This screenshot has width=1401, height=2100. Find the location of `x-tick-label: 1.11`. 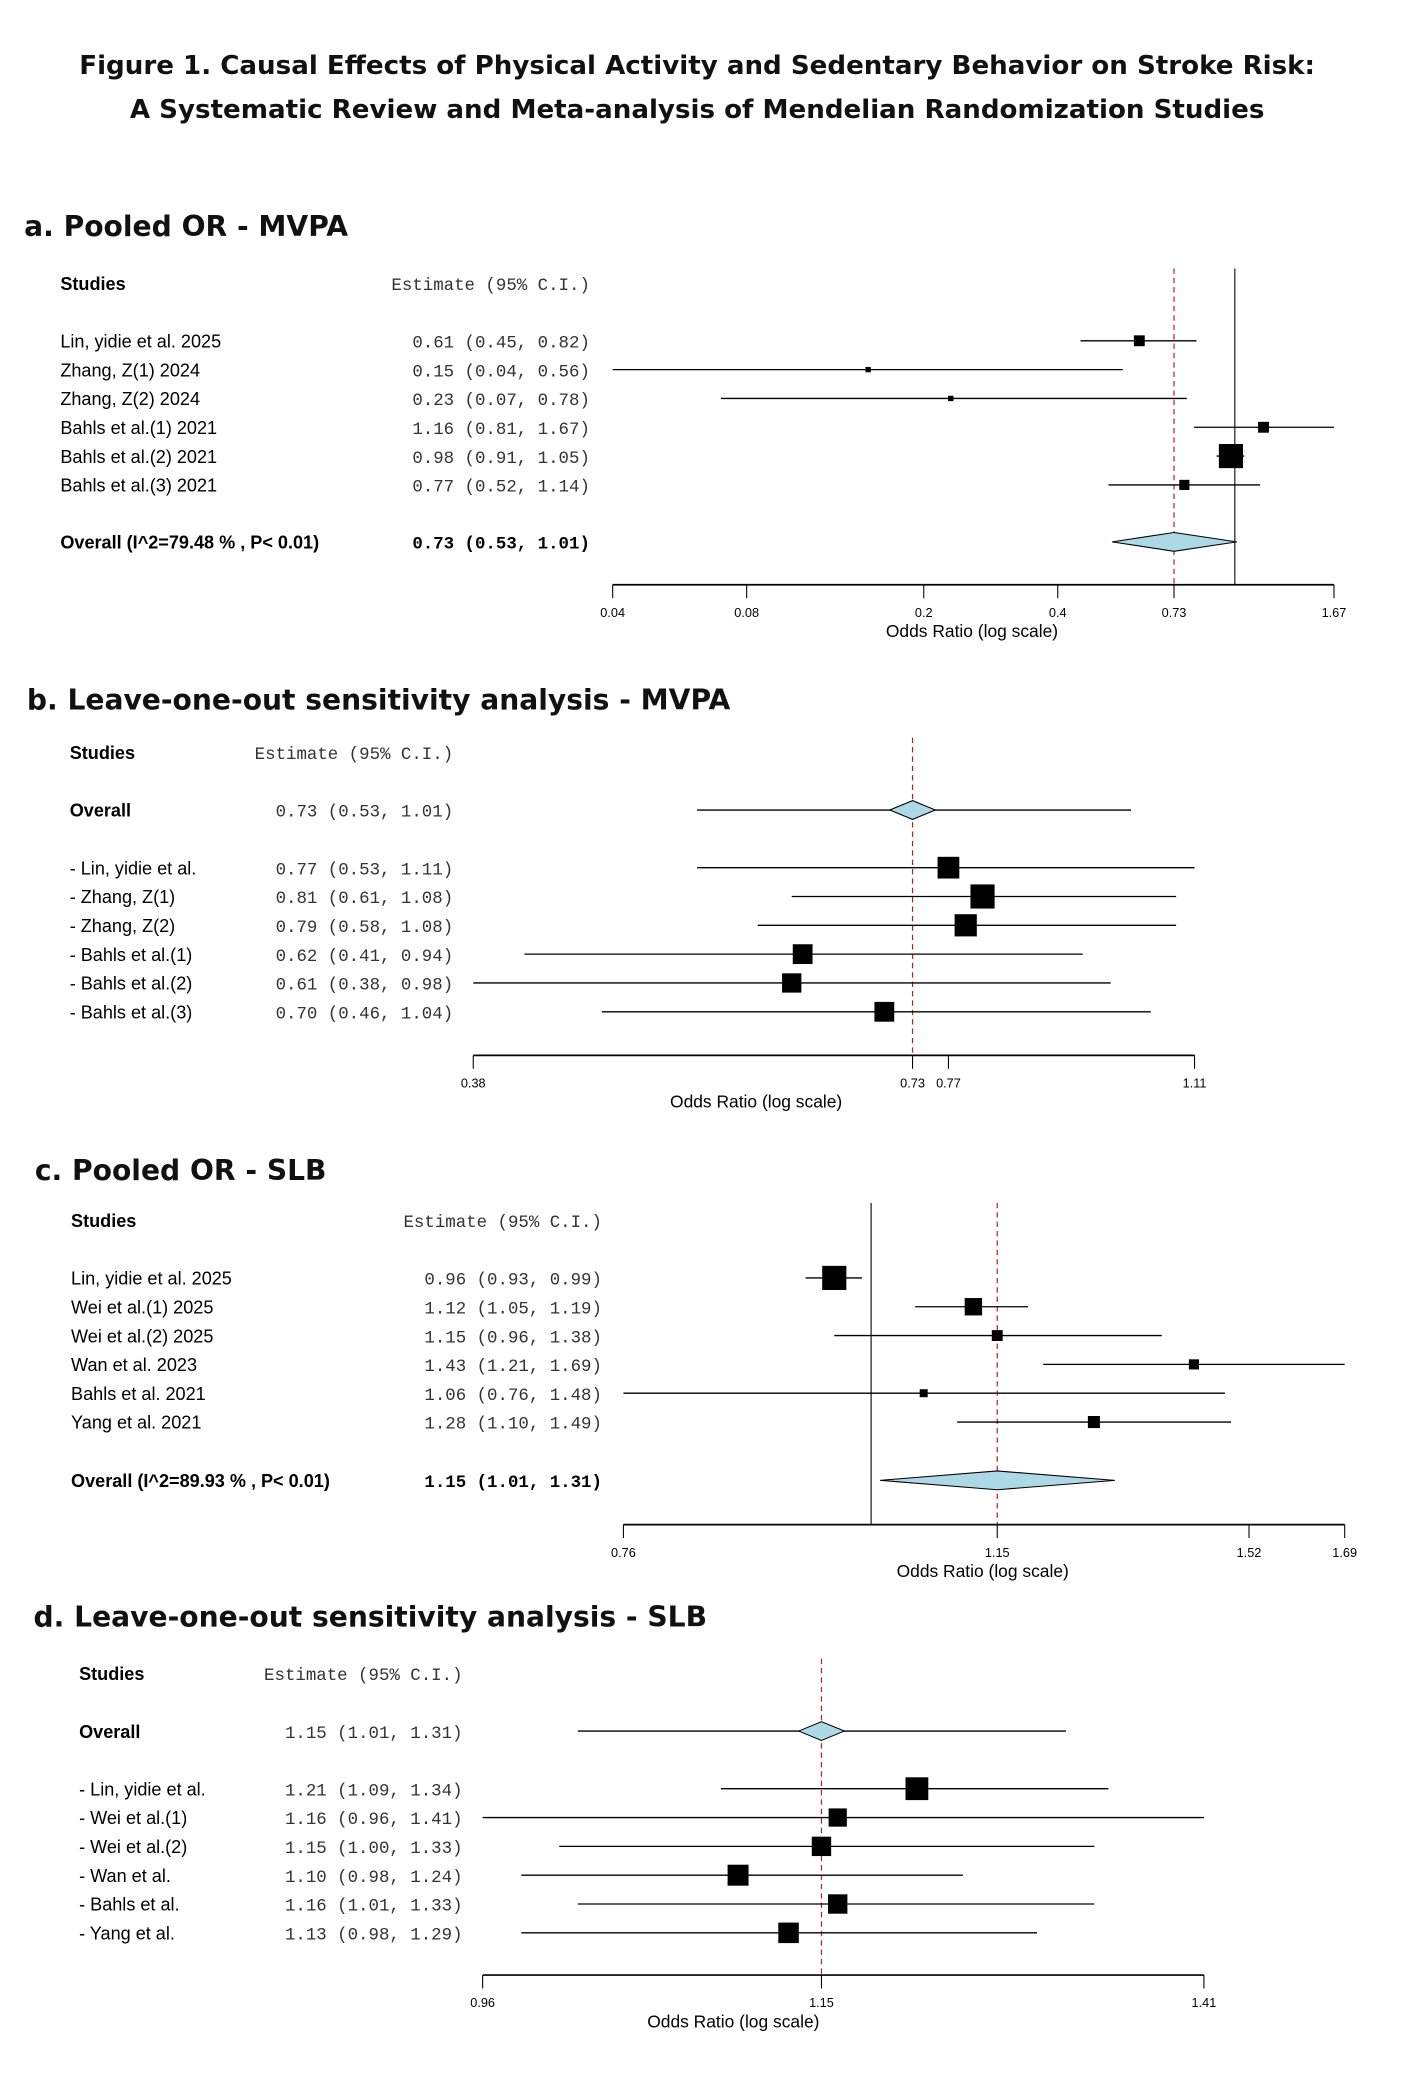

x-tick-label: 1.11 is located at coordinates (1195, 1083).